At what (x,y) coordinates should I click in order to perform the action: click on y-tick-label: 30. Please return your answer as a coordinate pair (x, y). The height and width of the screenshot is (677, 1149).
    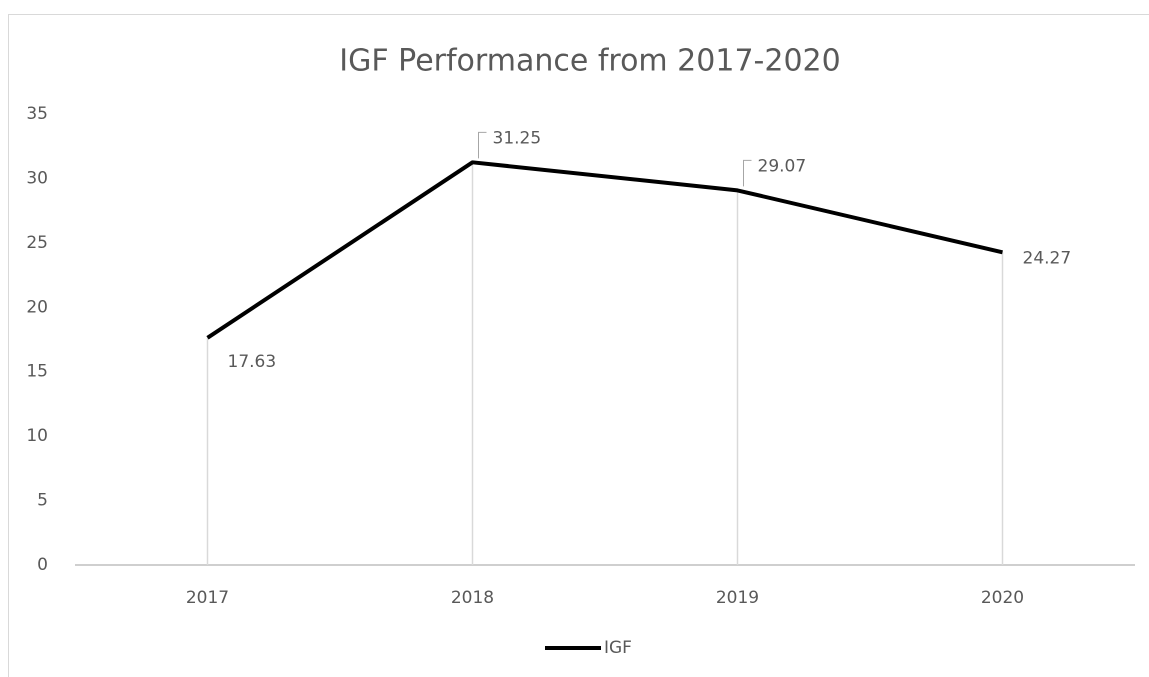
    Looking at the image, I should click on (37, 178).